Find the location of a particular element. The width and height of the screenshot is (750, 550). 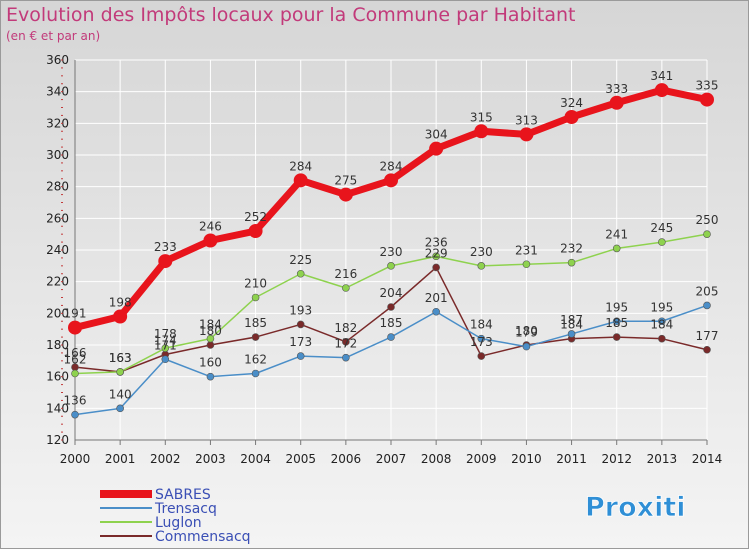

y-tick-label: 300 is located at coordinates (57, 155).